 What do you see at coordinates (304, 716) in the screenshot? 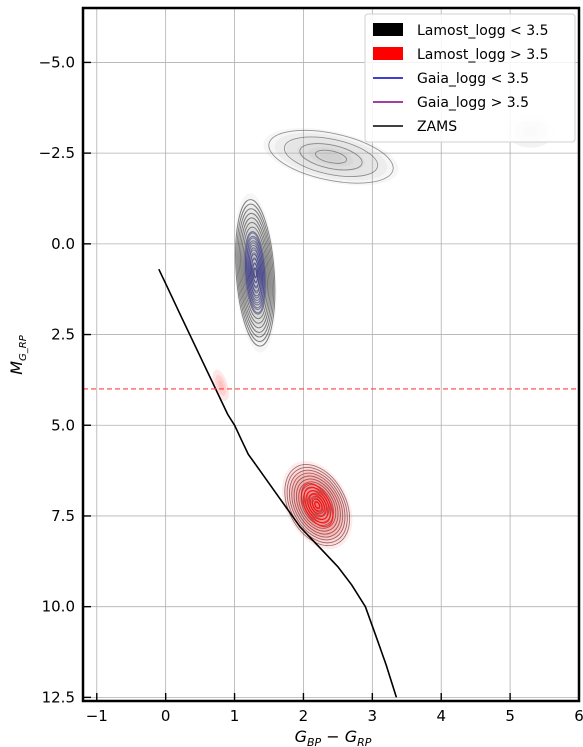
I see `x-tick-label: 2` at bounding box center [304, 716].